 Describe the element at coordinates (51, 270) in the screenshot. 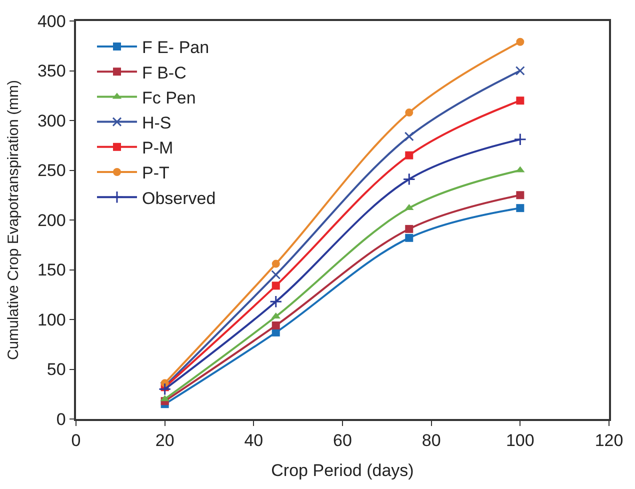

I see `y-tick-label: 150` at that location.